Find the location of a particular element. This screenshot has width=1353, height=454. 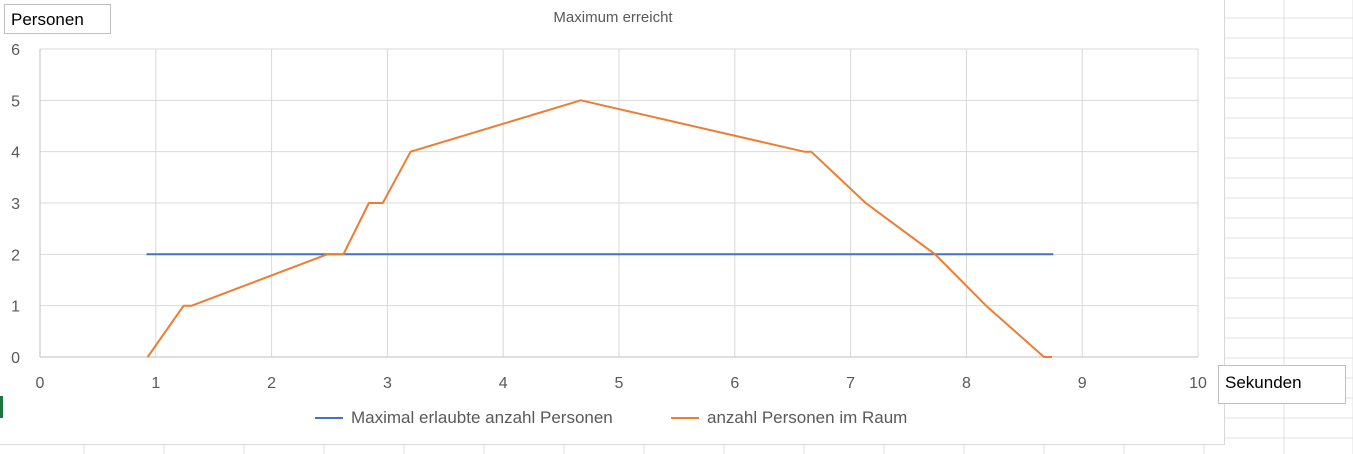

y-tick-label: 2 is located at coordinates (15, 255).